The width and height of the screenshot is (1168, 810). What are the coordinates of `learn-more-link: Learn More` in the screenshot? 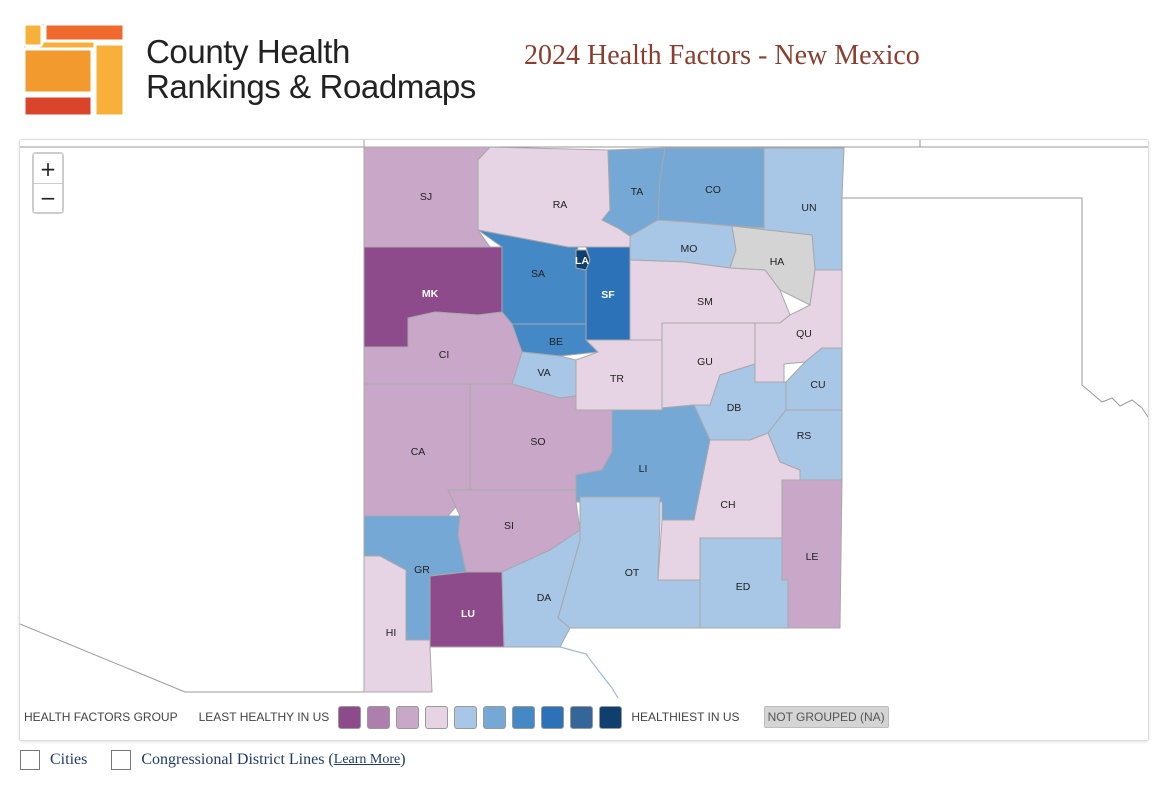 It's located at (367, 759).